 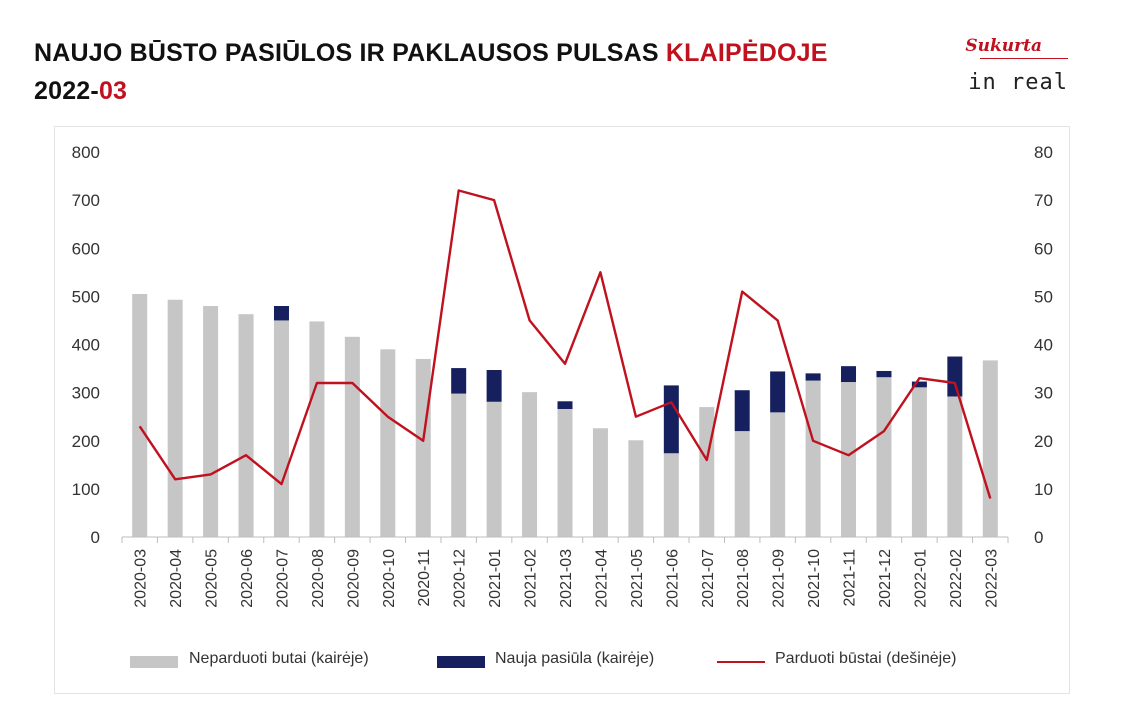 What do you see at coordinates (956, 578) in the screenshot?
I see `x-tick-label: 2022-02` at bounding box center [956, 578].